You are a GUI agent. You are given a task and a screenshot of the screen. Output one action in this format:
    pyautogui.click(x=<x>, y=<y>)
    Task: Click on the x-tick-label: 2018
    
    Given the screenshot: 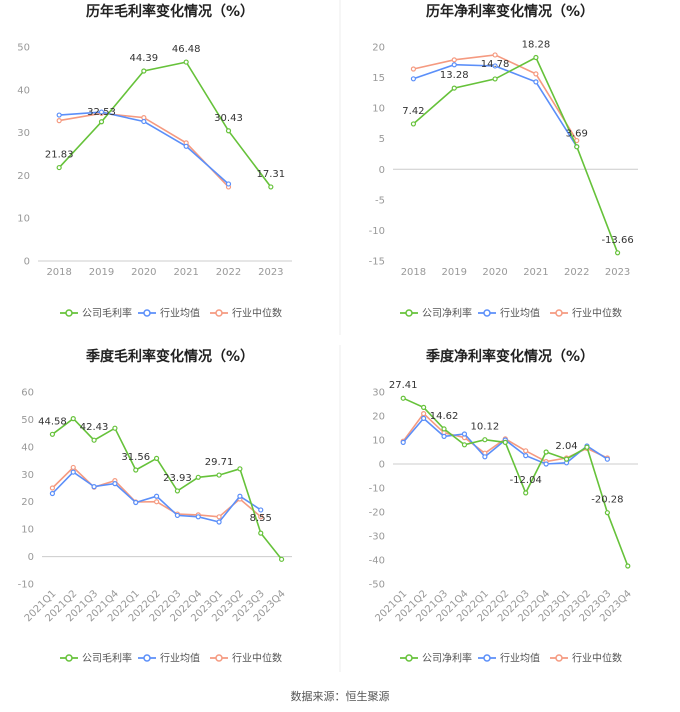 What is the action you would take?
    pyautogui.click(x=413, y=272)
    